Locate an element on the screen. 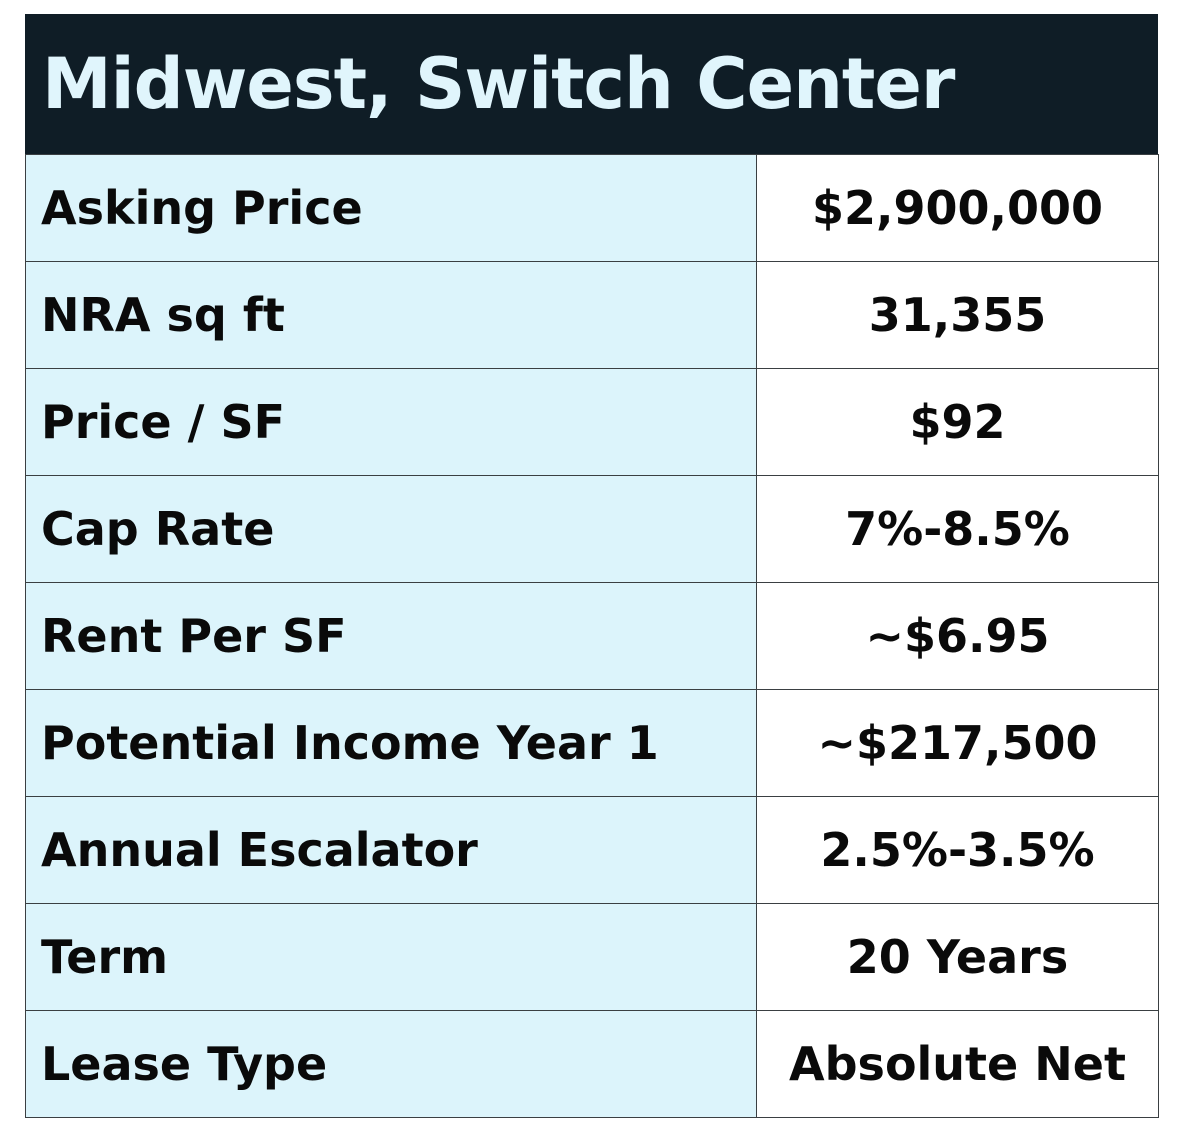 This screenshot has width=1200, height=1134. row-label: Annual Escalator is located at coordinates (391, 850).